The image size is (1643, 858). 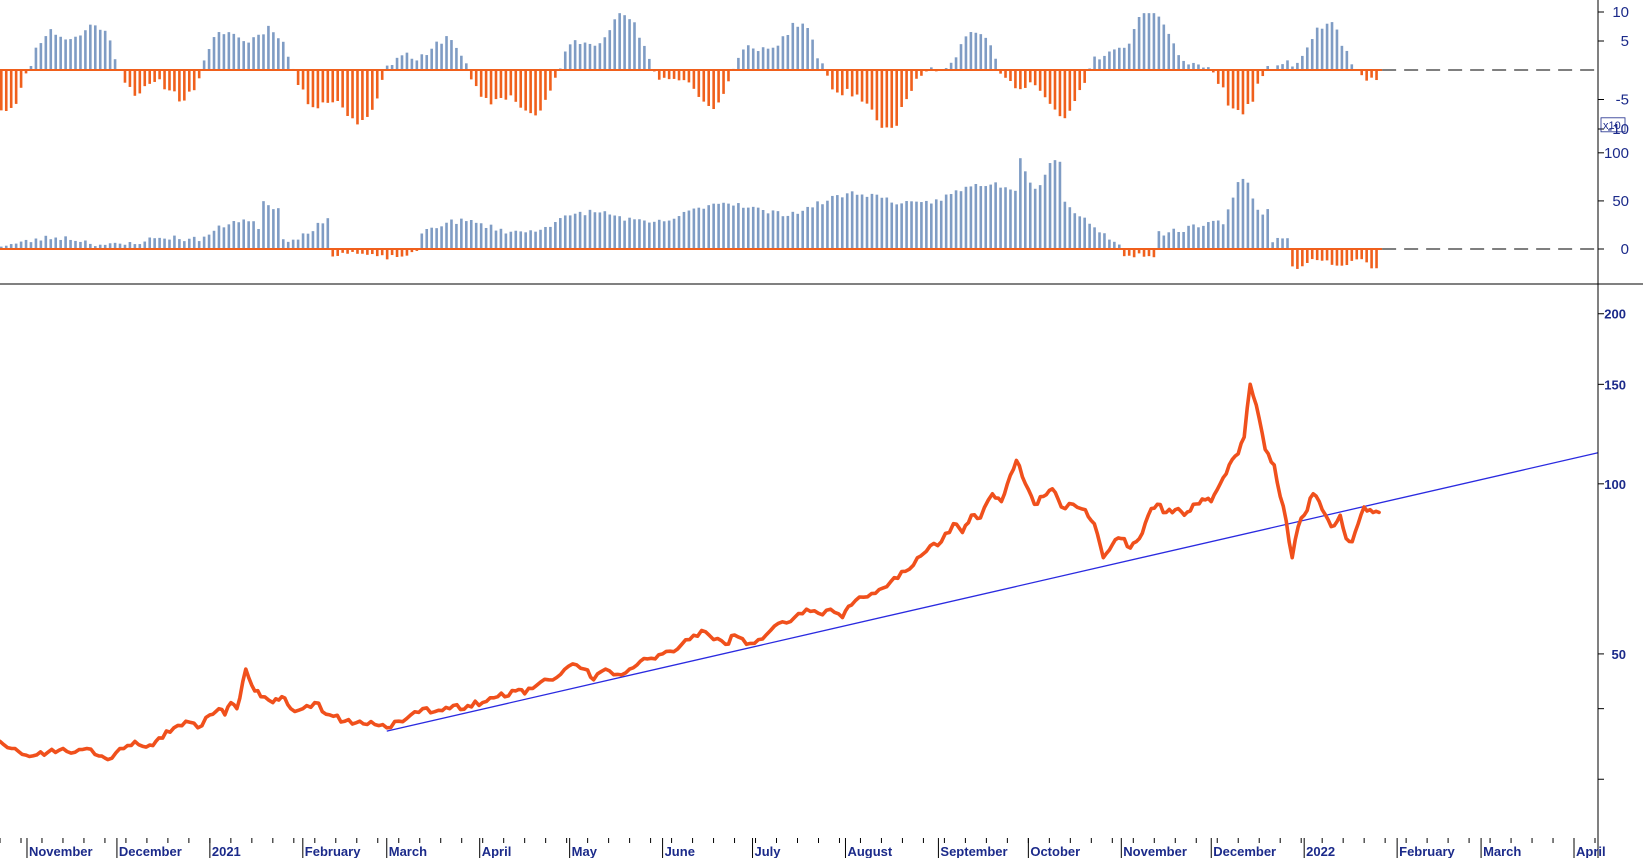 What do you see at coordinates (1616, 153) in the screenshot?
I see `y-tick-label: 100` at bounding box center [1616, 153].